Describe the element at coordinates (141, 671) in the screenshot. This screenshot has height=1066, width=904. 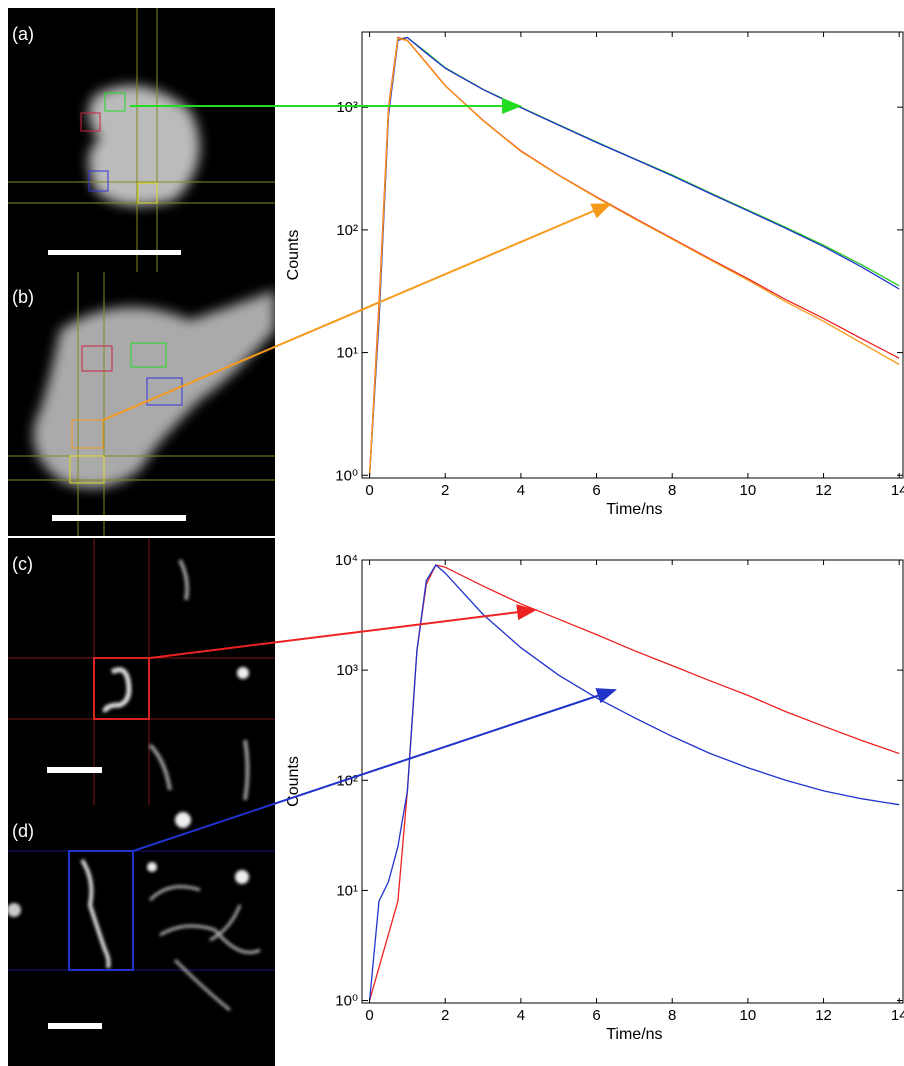
I see `micrograph-c` at that location.